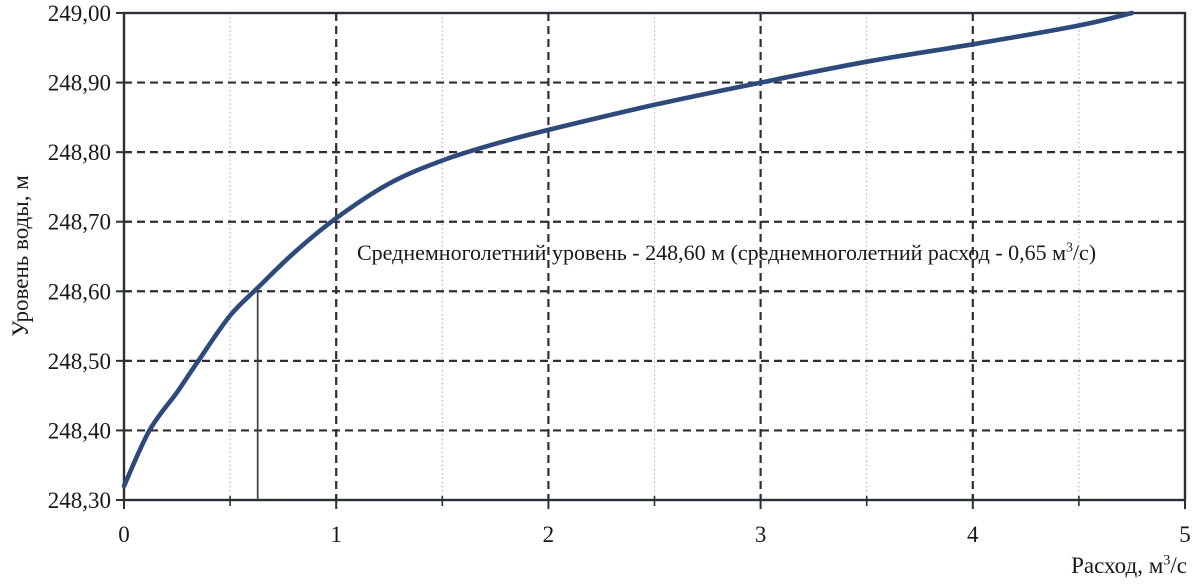 The width and height of the screenshot is (1194, 585). What do you see at coordinates (1069, 247) in the screenshot?
I see `annotation-superscript: 3` at bounding box center [1069, 247].